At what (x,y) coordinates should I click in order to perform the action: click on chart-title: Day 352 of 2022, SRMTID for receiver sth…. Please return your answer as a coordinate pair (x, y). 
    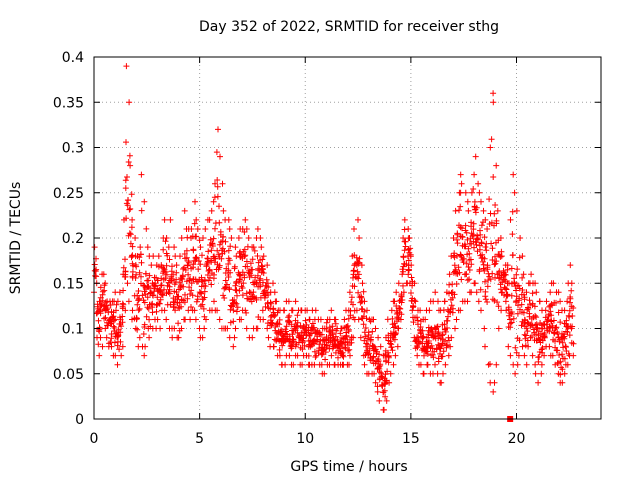
    Looking at the image, I should click on (349, 27).